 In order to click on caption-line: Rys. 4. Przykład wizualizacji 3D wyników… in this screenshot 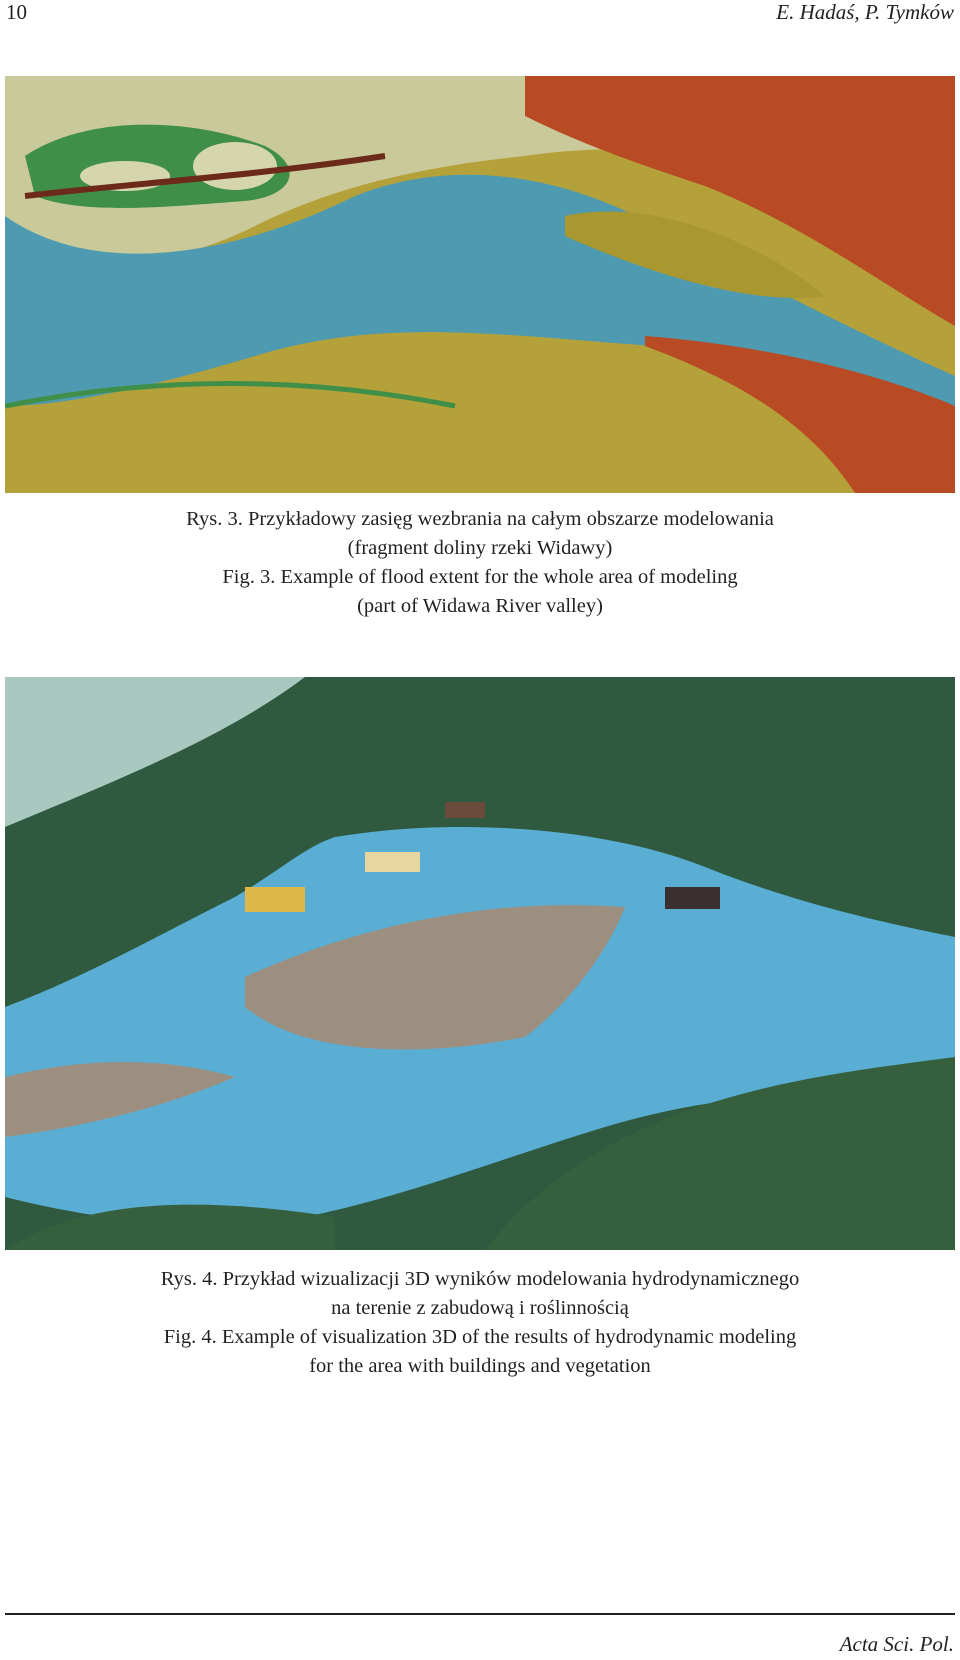, I will do `click(480, 1279)`.